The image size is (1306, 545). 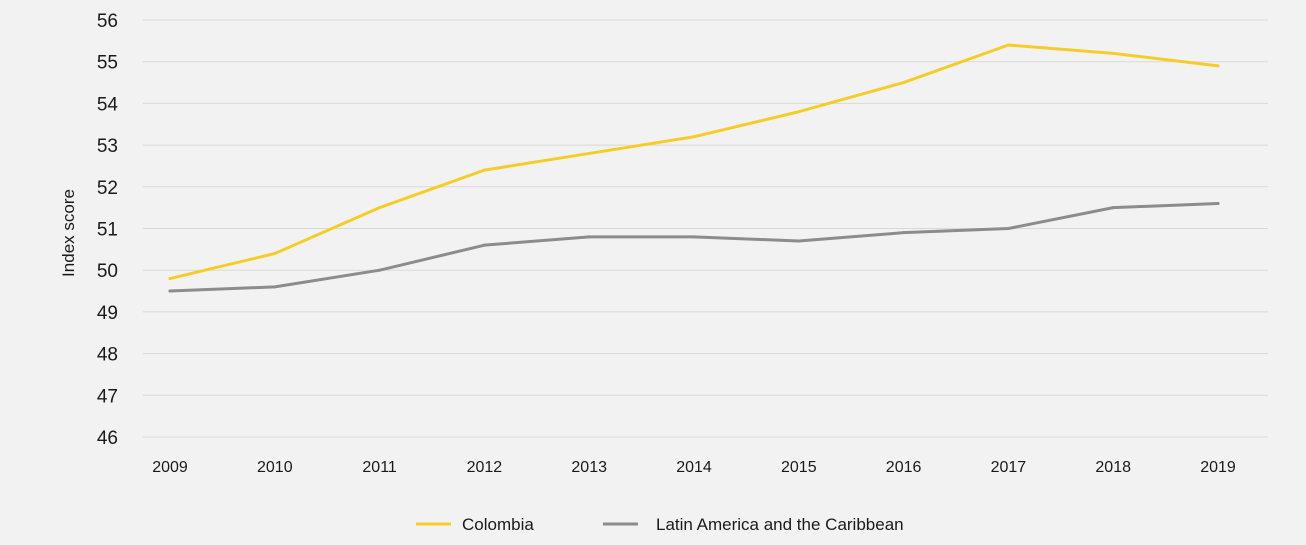 What do you see at coordinates (1113, 467) in the screenshot?
I see `x-tick-label: 2018` at bounding box center [1113, 467].